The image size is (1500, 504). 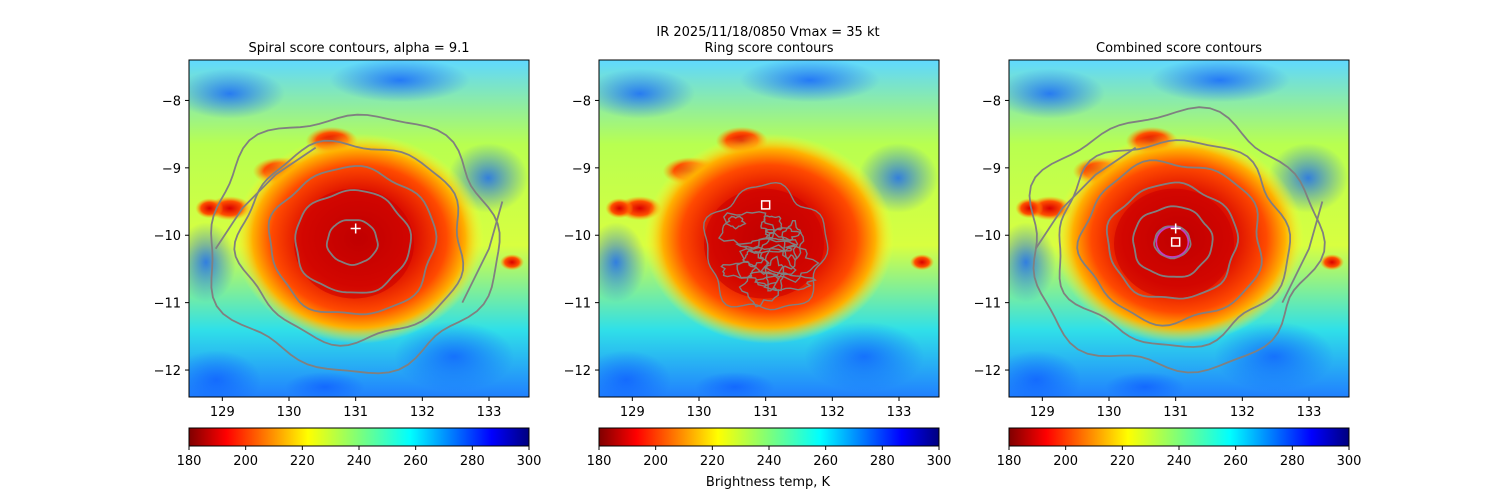 I want to click on combined-max-contour, so click(x=1172, y=242).